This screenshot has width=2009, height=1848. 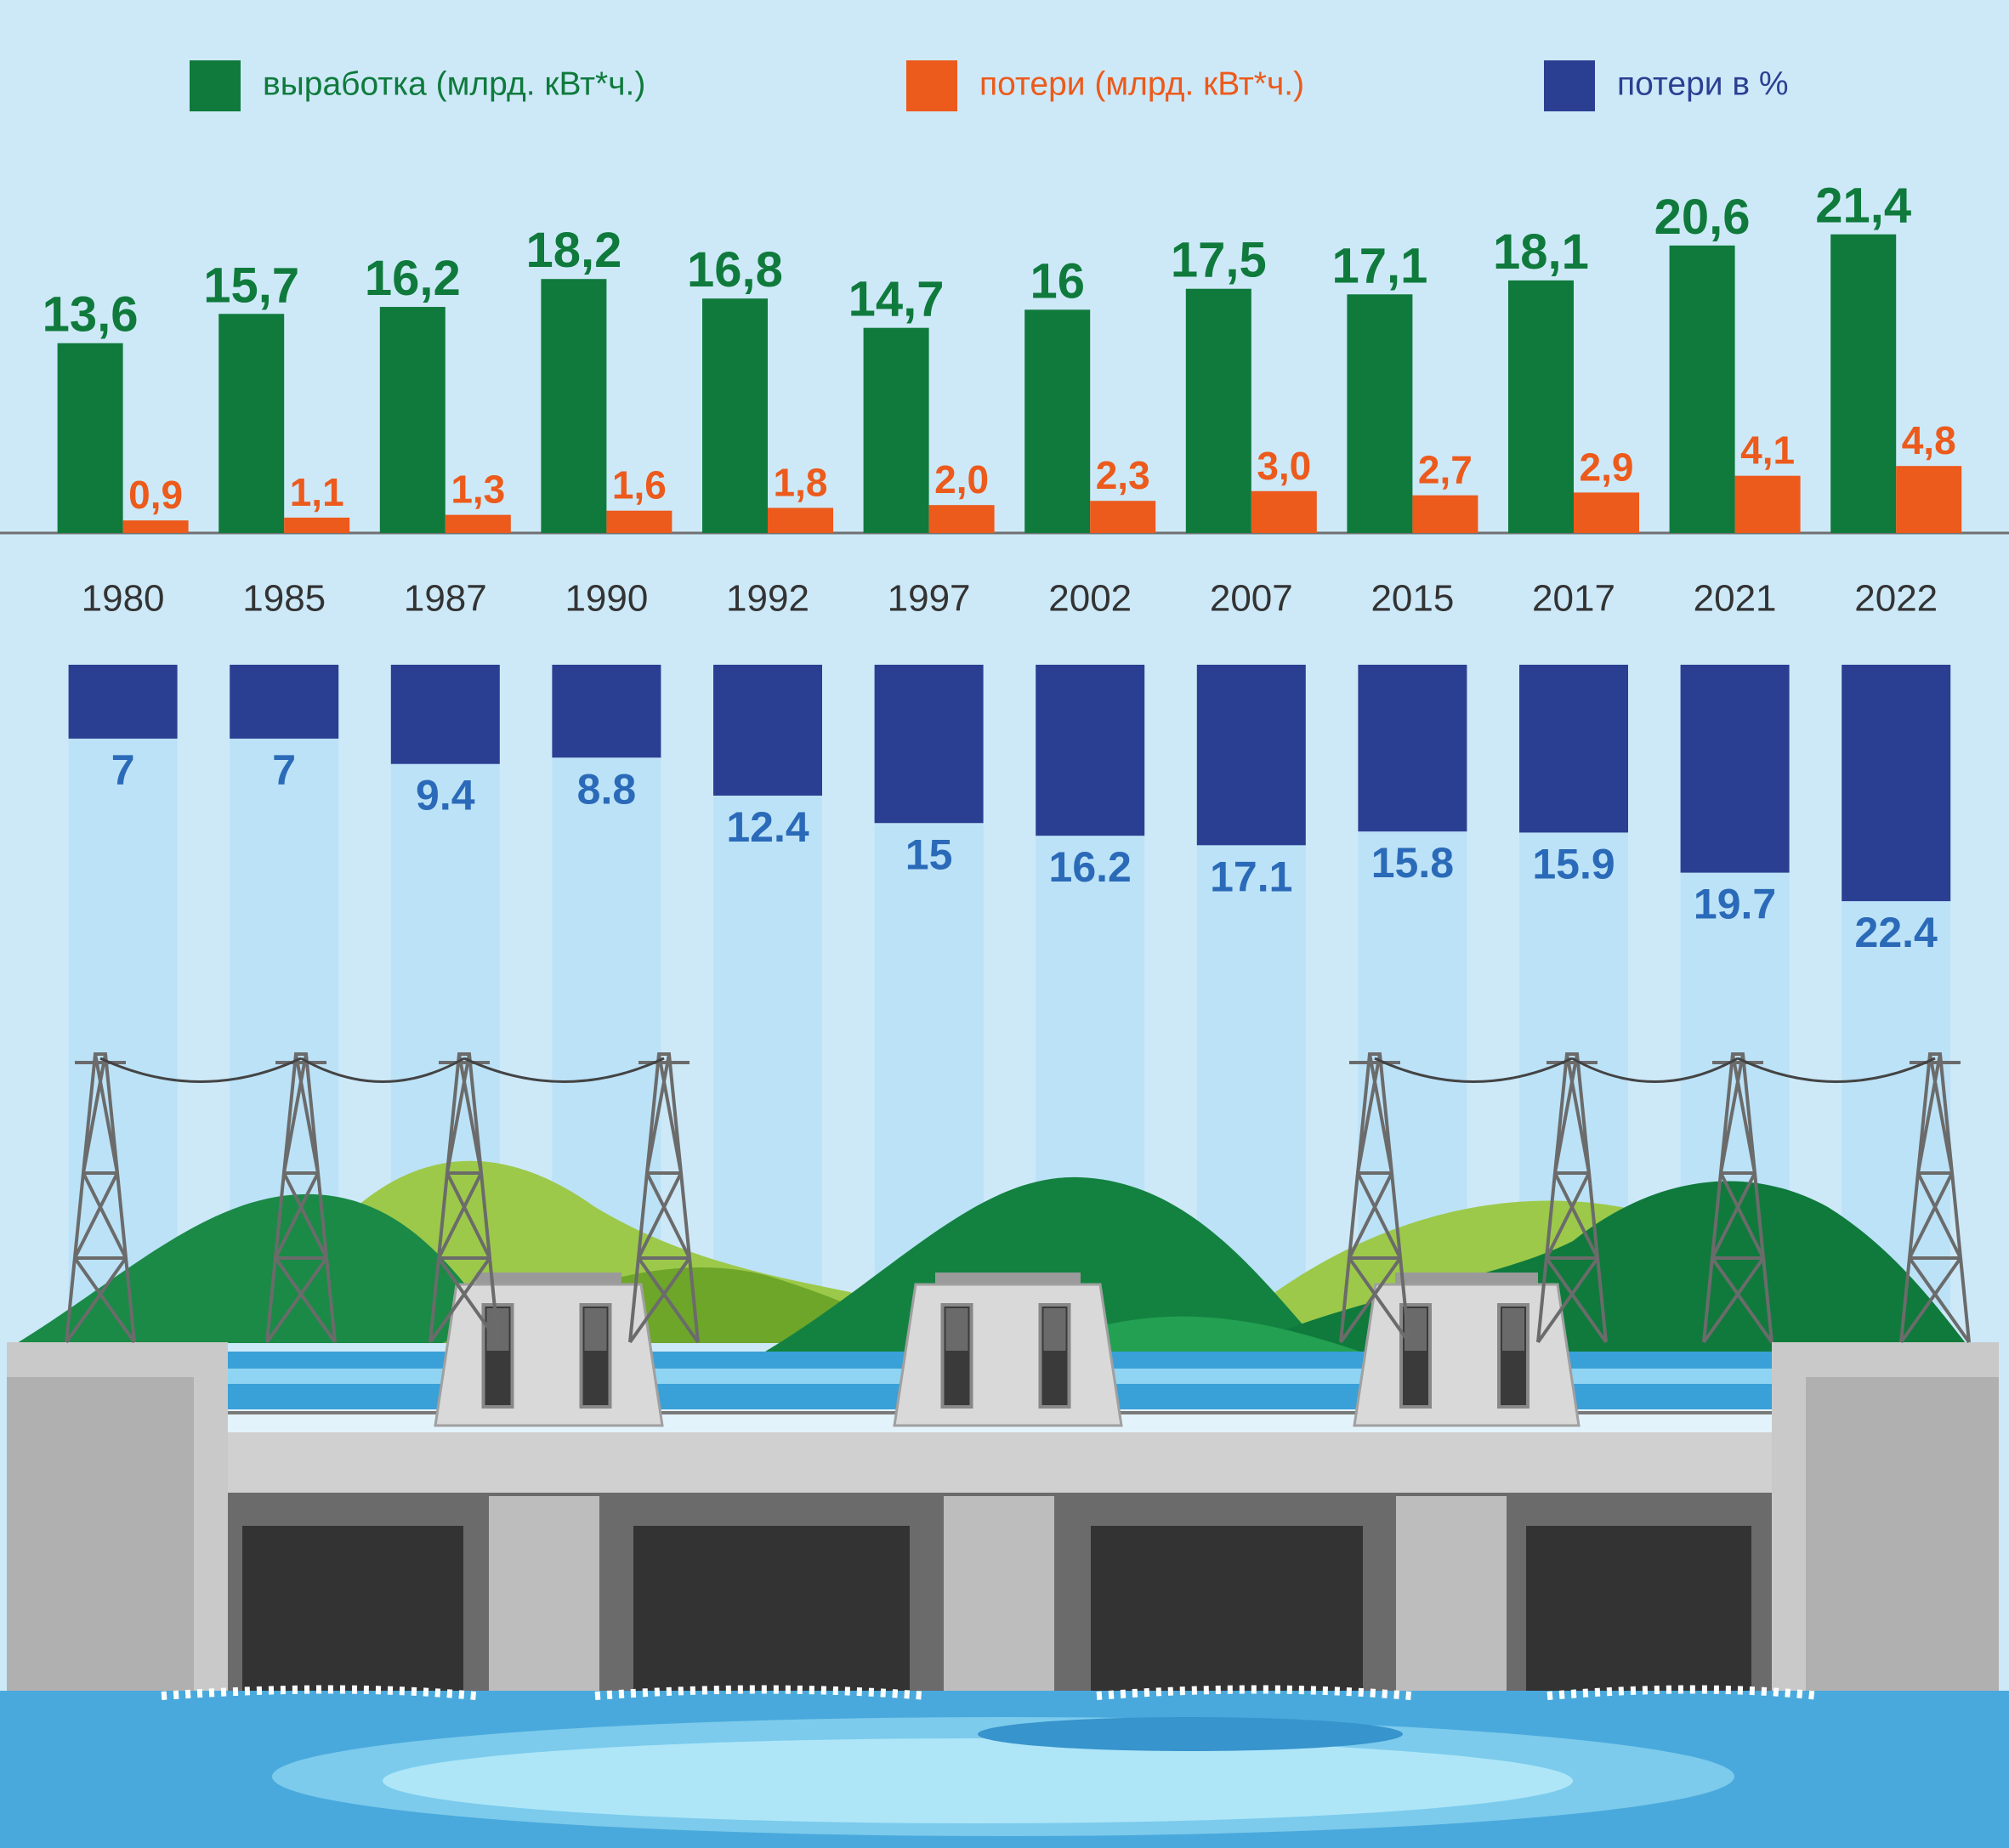 I want to click on value-label: 8.8, so click(x=607, y=789).